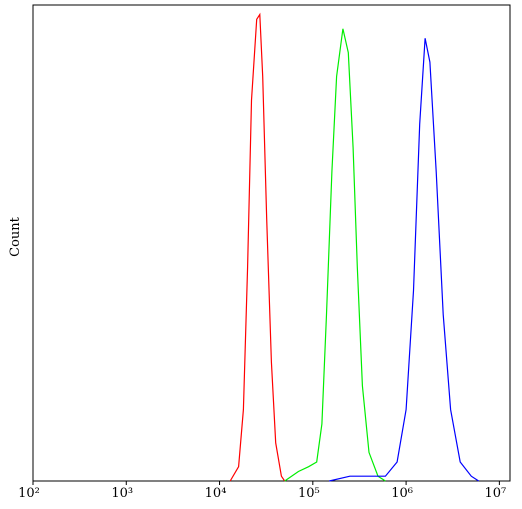  Describe the element at coordinates (402, 493) in the screenshot. I see `x-tick-label: 10⁶` at that location.